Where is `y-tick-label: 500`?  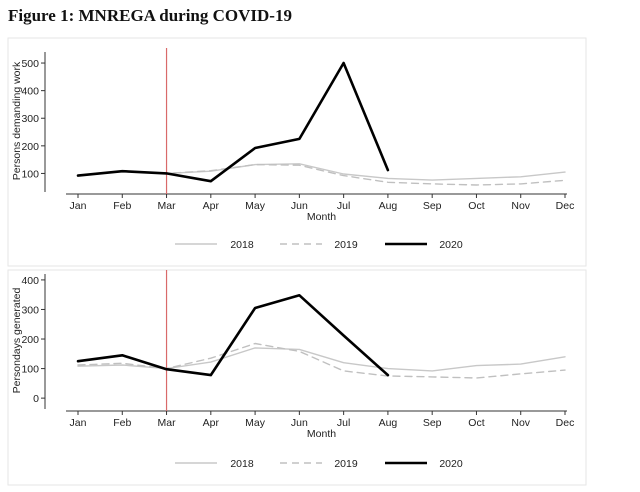 y-tick-label: 500 is located at coordinates (30, 64).